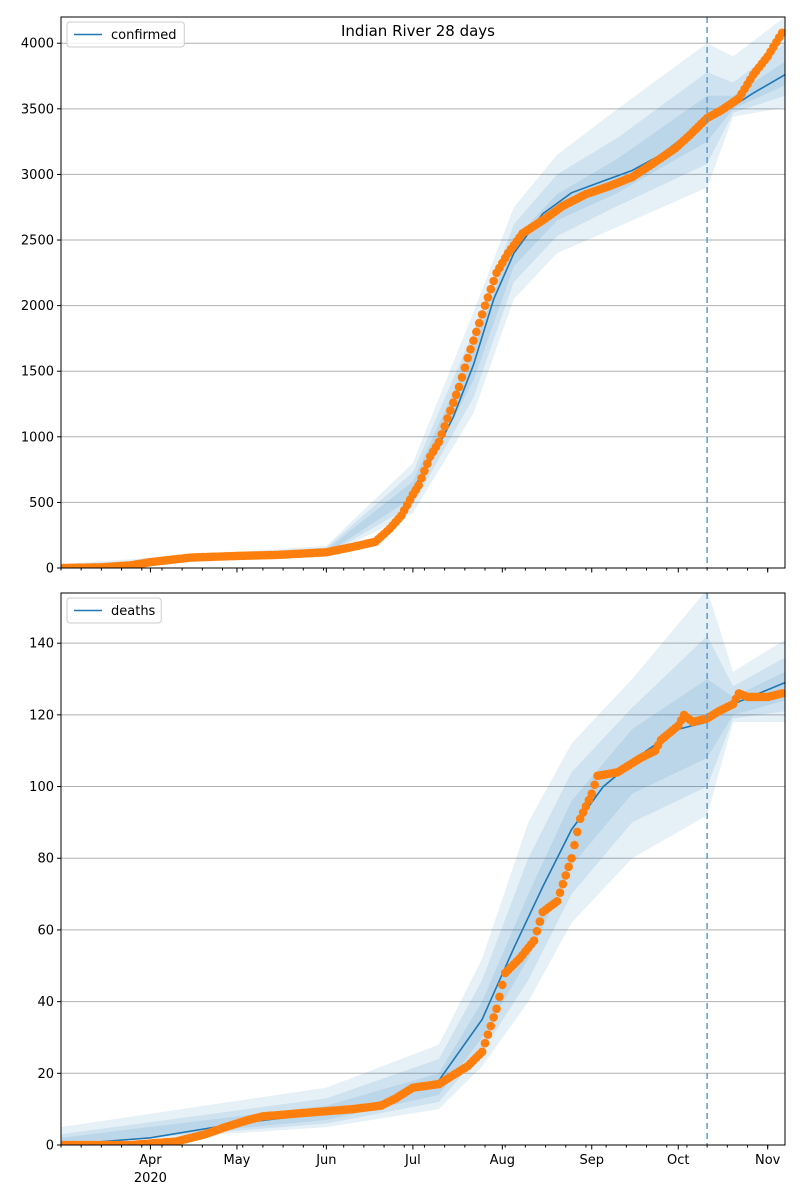 Image resolution: width=800 pixels, height=1200 pixels. I want to click on y-tick-label: 80, so click(45, 859).